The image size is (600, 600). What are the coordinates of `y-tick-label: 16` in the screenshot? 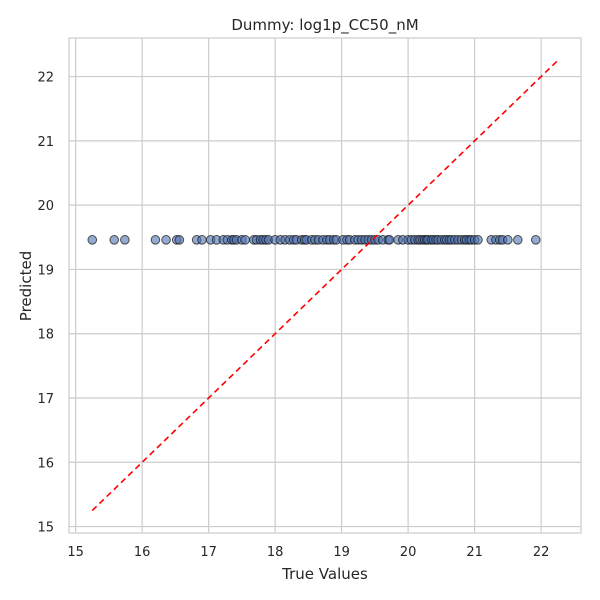 It's located at (45, 463).